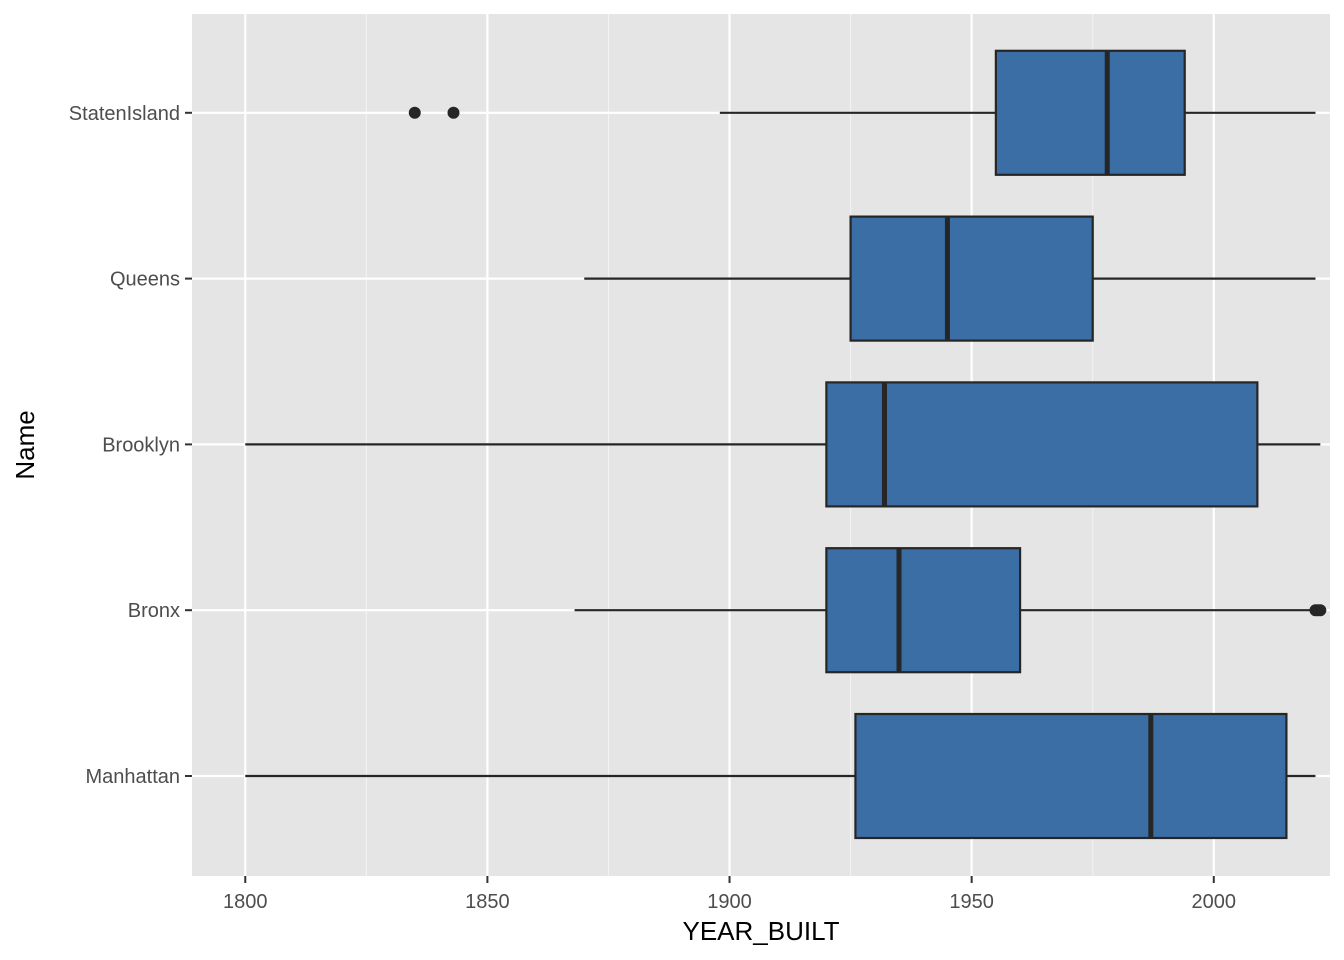 This screenshot has width=1344, height=960. I want to click on x-axis-title: YEAR_BUILT, so click(760, 931).